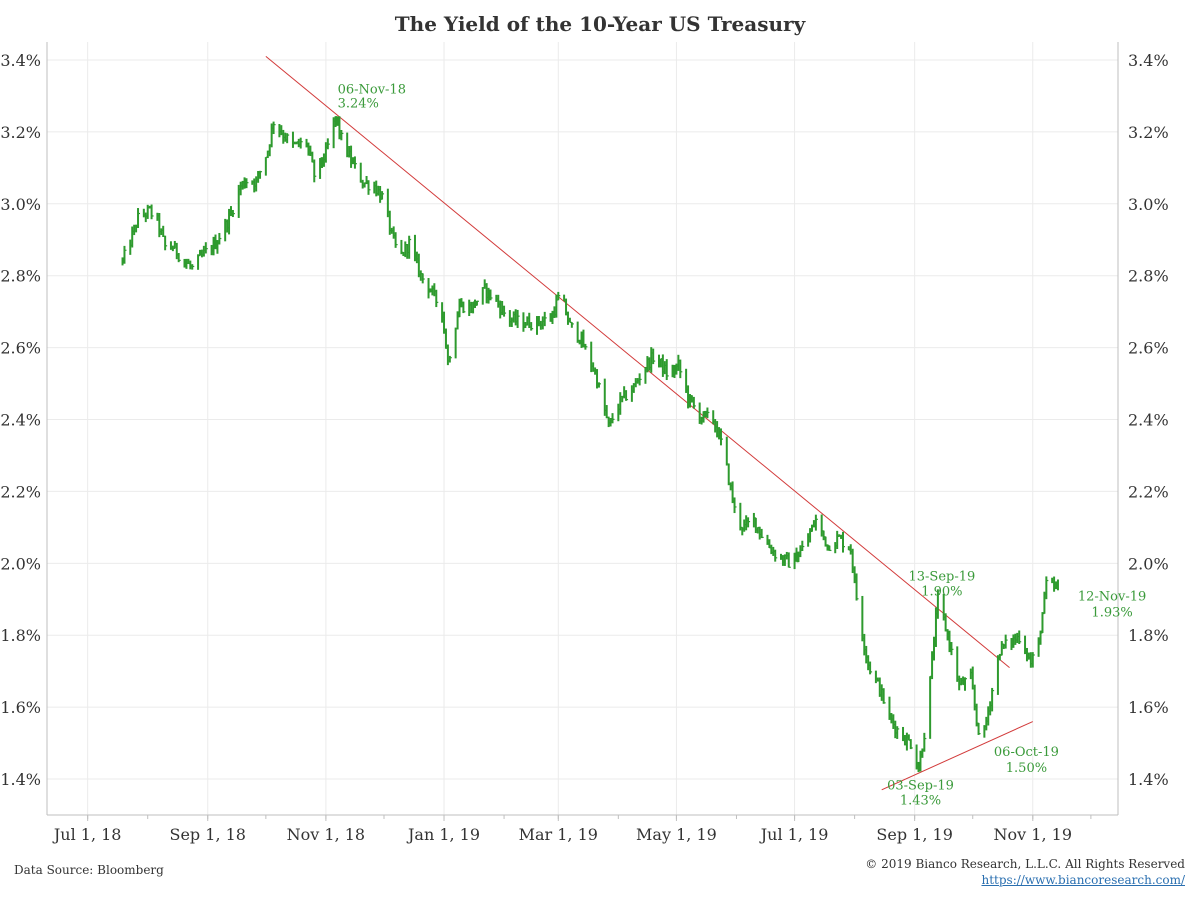 The image size is (1200, 900). What do you see at coordinates (20, 563) in the screenshot?
I see `y-tick-label-left: 2.0%` at bounding box center [20, 563].